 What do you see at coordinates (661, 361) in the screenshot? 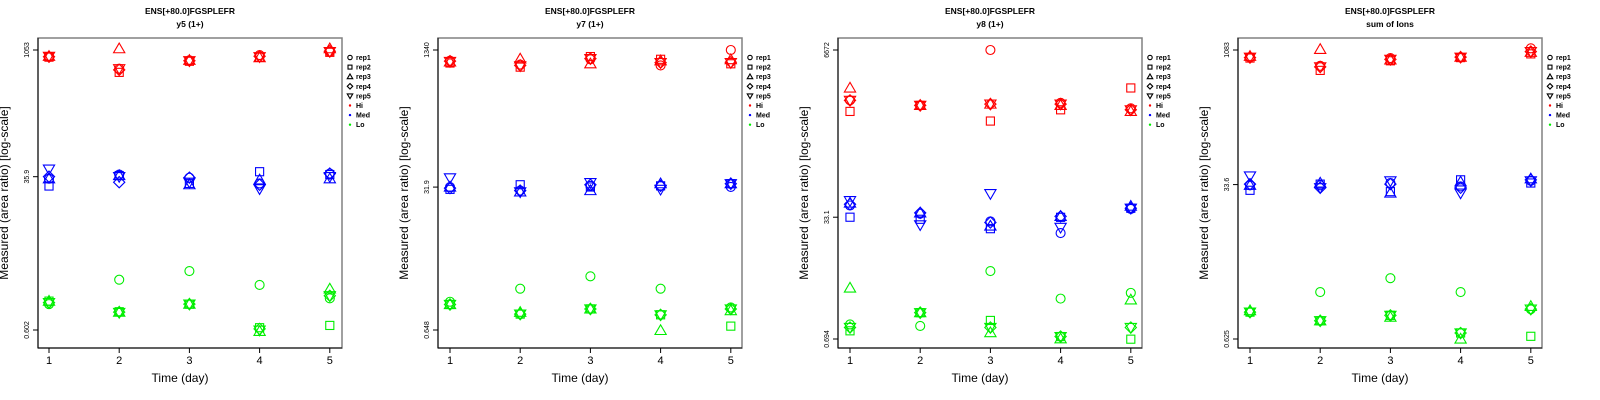
I see `x-tick-label: 4` at bounding box center [661, 361].